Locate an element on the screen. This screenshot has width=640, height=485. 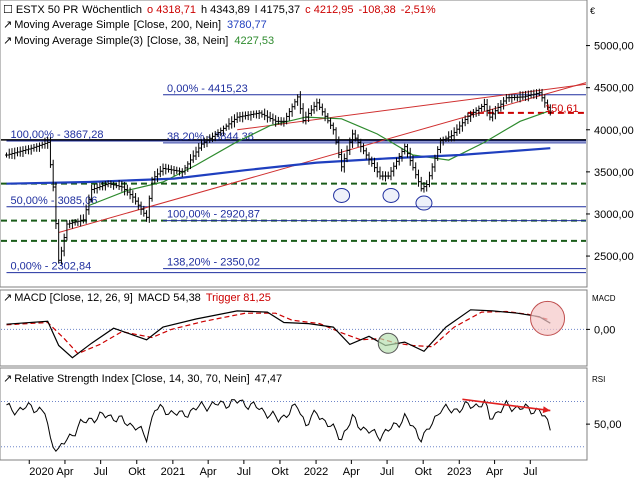
open-value: o 4318,71 is located at coordinates (171, 10).